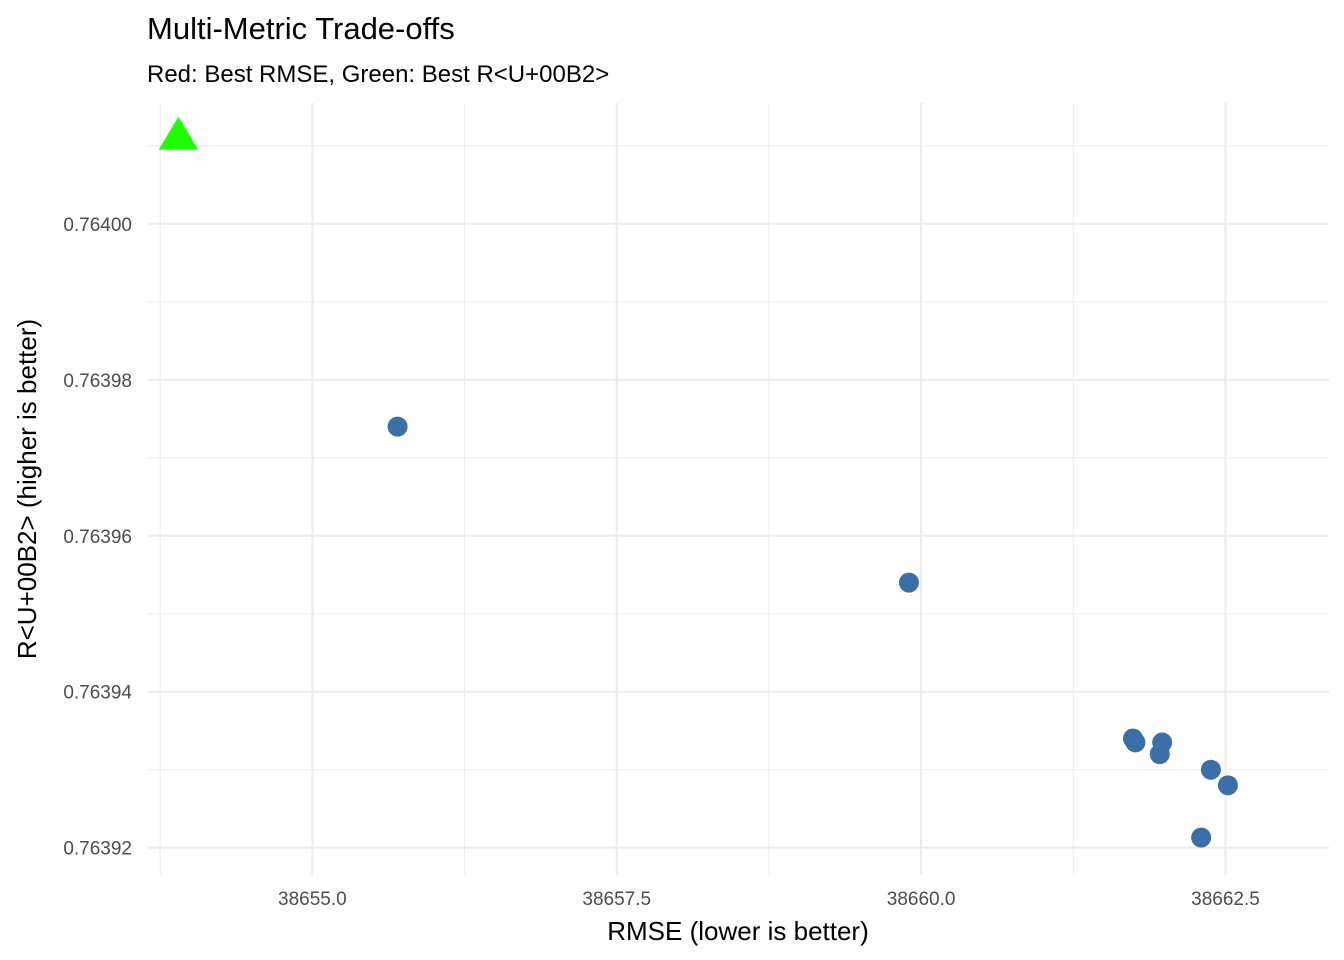 This screenshot has height=960, width=1344. Describe the element at coordinates (97, 381) in the screenshot. I see `y-tick-label-3: 0.76398` at that location.